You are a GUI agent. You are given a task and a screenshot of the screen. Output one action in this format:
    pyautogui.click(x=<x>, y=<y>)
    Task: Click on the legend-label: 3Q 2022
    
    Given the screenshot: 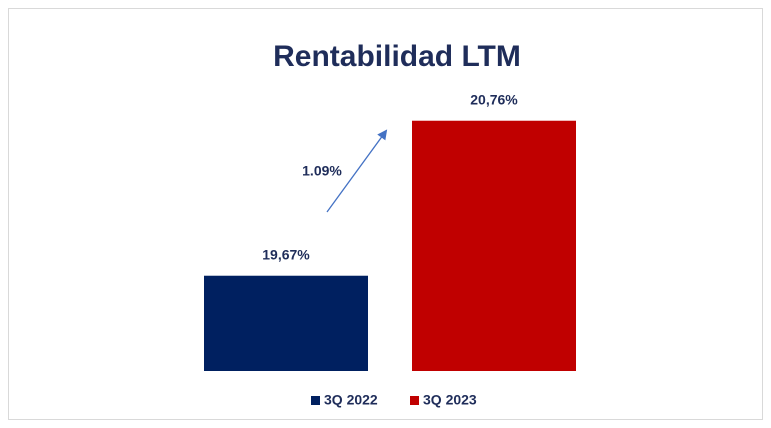 What is the action you would take?
    pyautogui.click(x=351, y=400)
    